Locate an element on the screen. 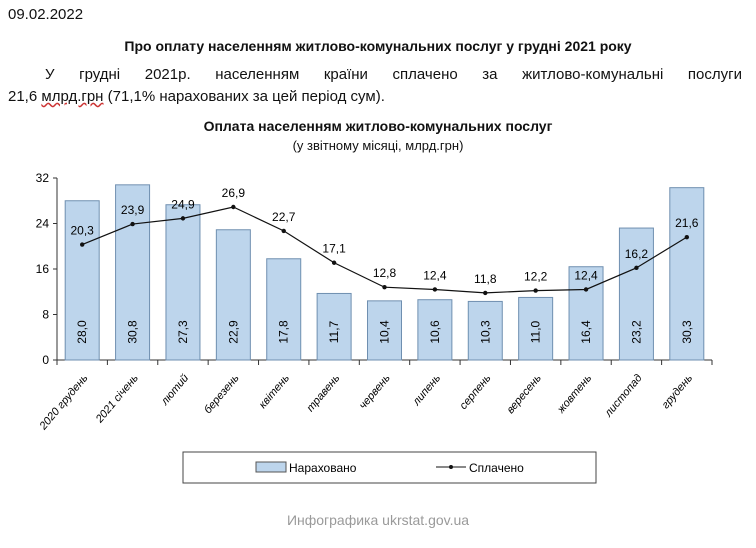 This screenshot has height=548, width=756. x-tick-label: жовтень is located at coordinates (575, 394).